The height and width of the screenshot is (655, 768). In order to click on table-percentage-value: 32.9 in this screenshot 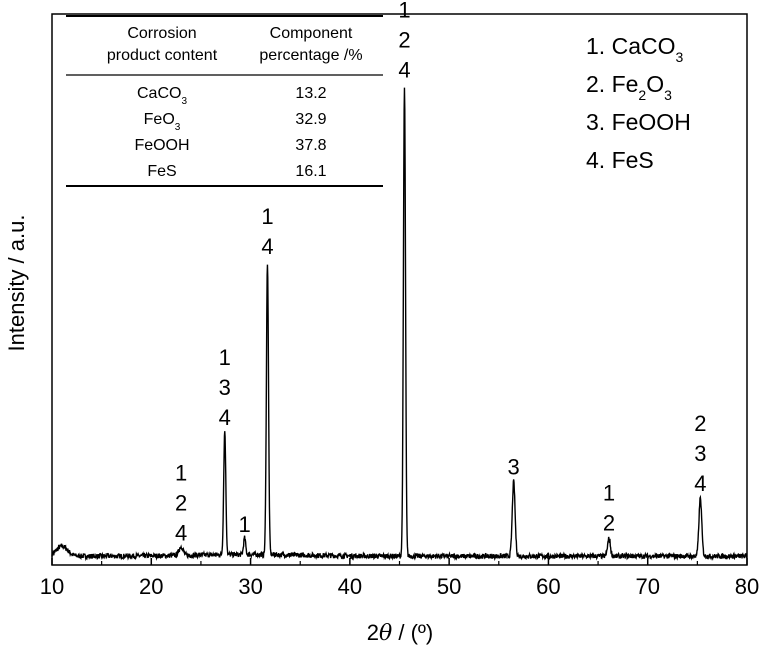, I will do `click(310, 119)`.